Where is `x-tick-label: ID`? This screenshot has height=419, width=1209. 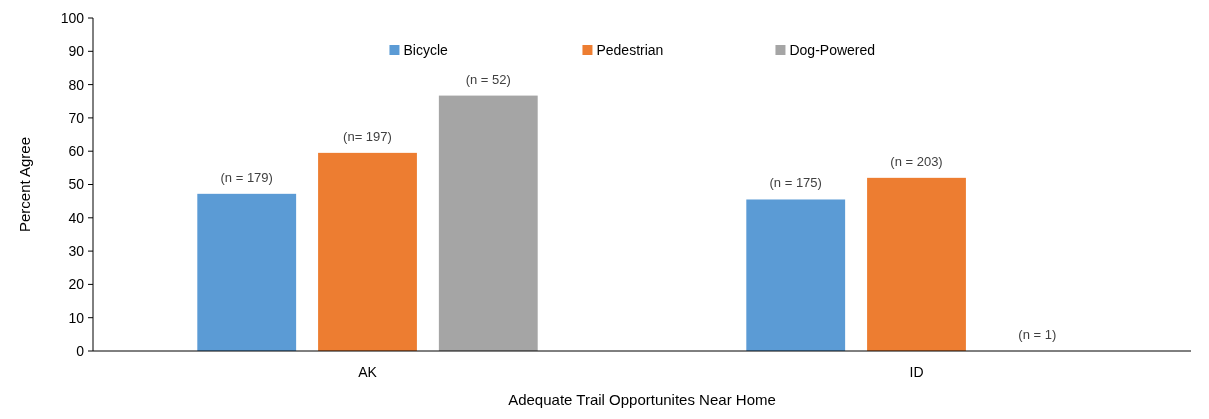
x-tick-label: ID is located at coordinates (916, 372).